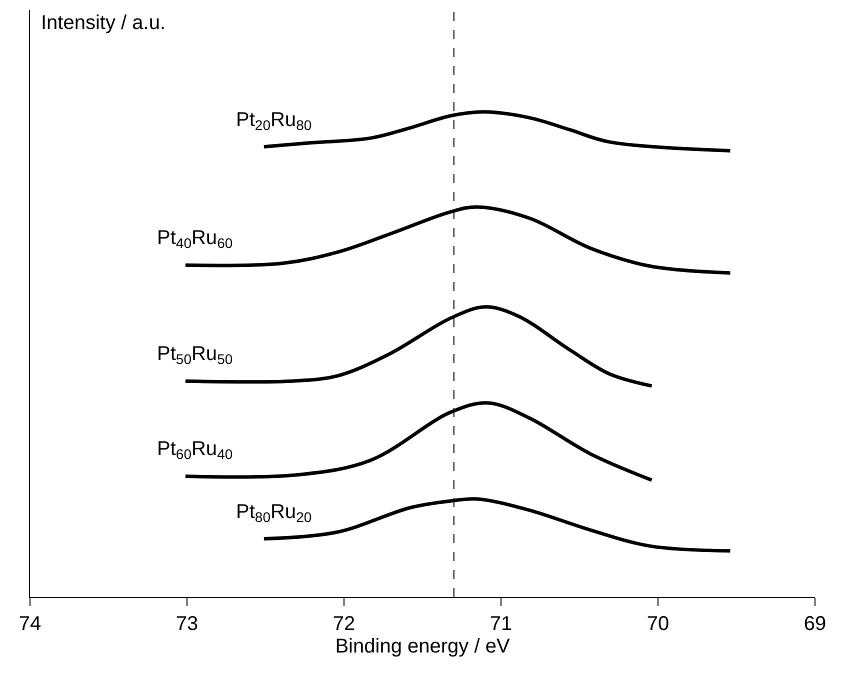 The height and width of the screenshot is (689, 841). I want to click on x-tick-label: 70, so click(658, 624).